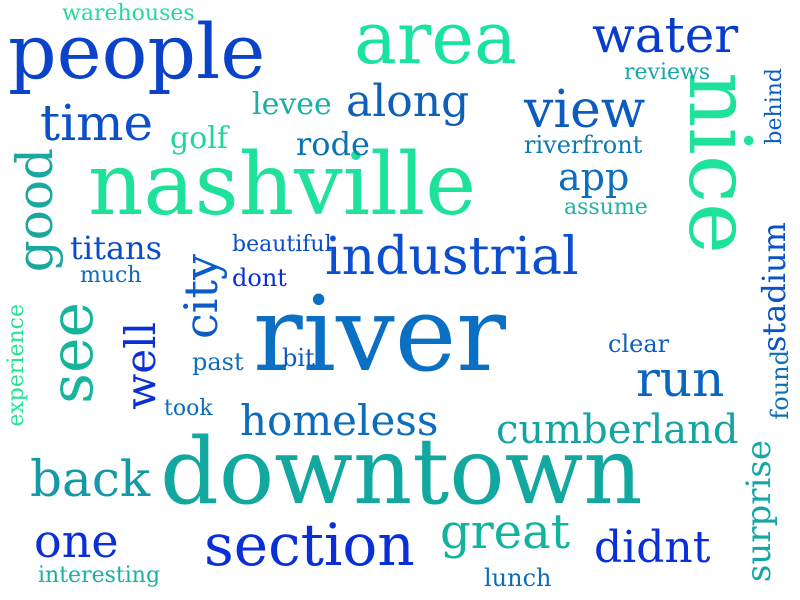 The height and width of the screenshot is (600, 800). What do you see at coordinates (292, 104) in the screenshot?
I see `word-levee: levee` at bounding box center [292, 104].